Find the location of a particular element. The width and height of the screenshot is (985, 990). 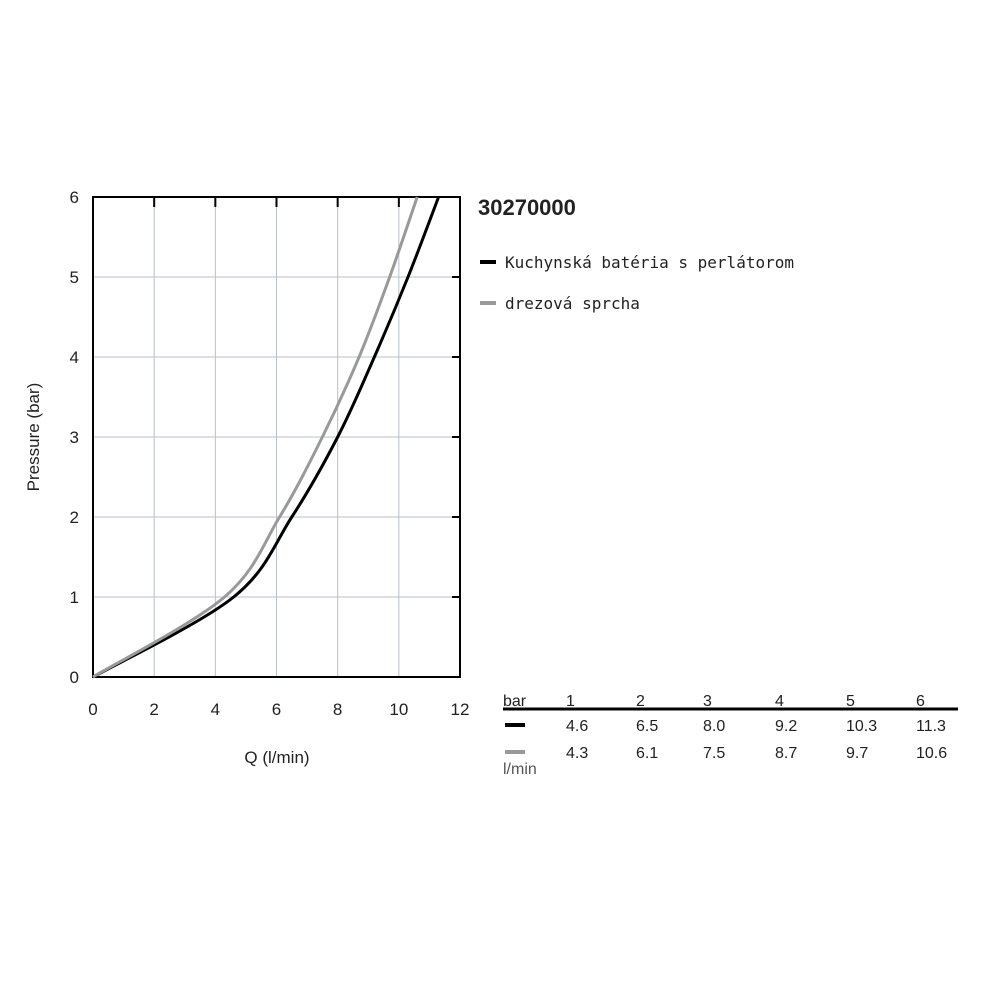

table-cell: 7.5 is located at coordinates (714, 753).